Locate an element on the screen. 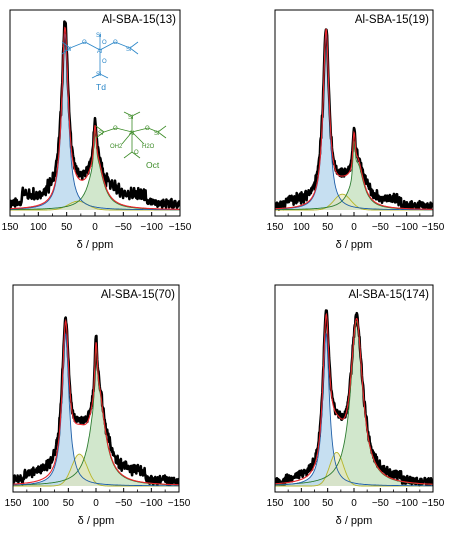 The height and width of the screenshot is (550, 449). td-o-1: O is located at coordinates (84, 43).